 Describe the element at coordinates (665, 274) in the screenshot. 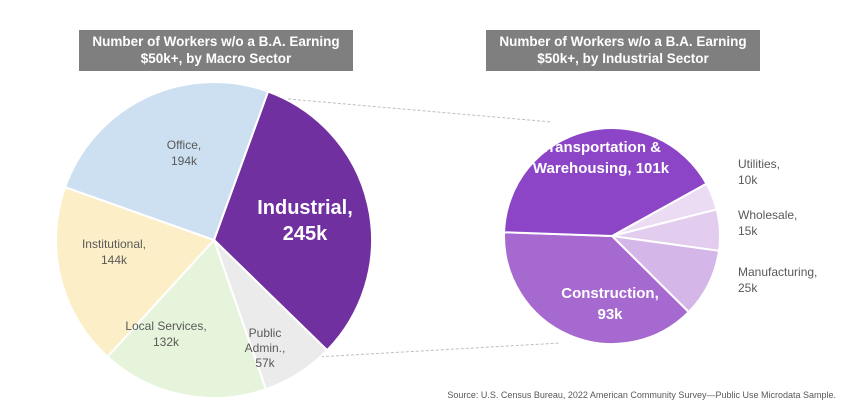

I see `pie-slice-manufacturing` at that location.